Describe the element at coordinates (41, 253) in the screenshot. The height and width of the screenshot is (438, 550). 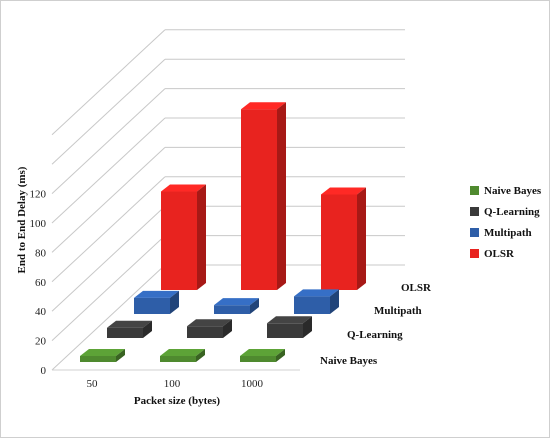
I see `y-tick-label: 80` at that location.